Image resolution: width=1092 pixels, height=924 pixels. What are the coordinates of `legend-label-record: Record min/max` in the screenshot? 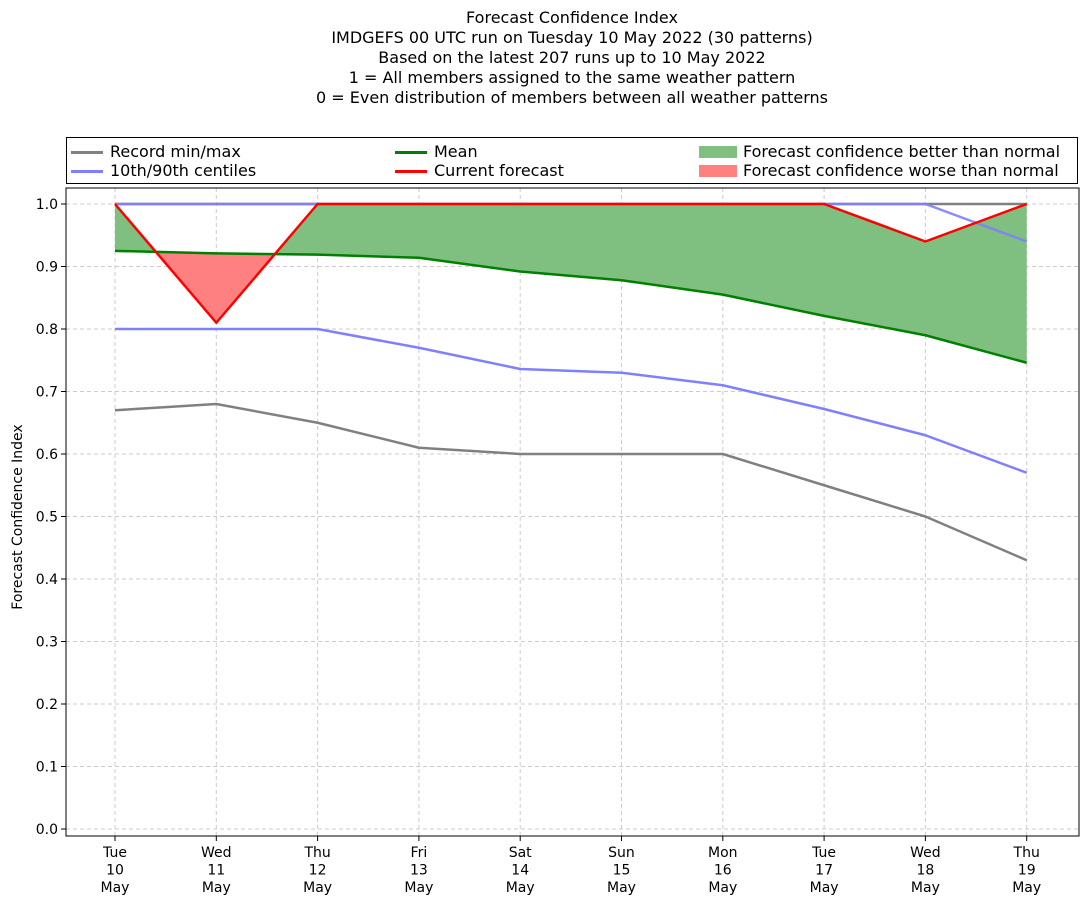 It's located at (175, 151).